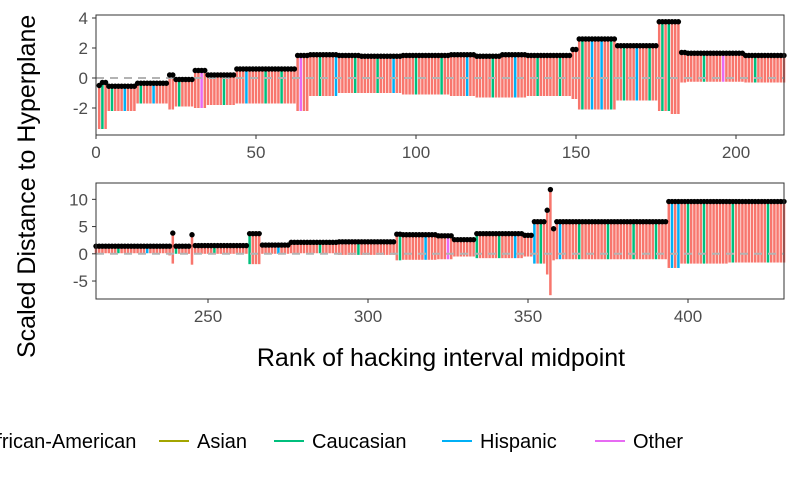 Image resolution: width=800 pixels, height=494 pixels. What do you see at coordinates (441, 54) in the screenshot?
I see `top-points` at bounding box center [441, 54].